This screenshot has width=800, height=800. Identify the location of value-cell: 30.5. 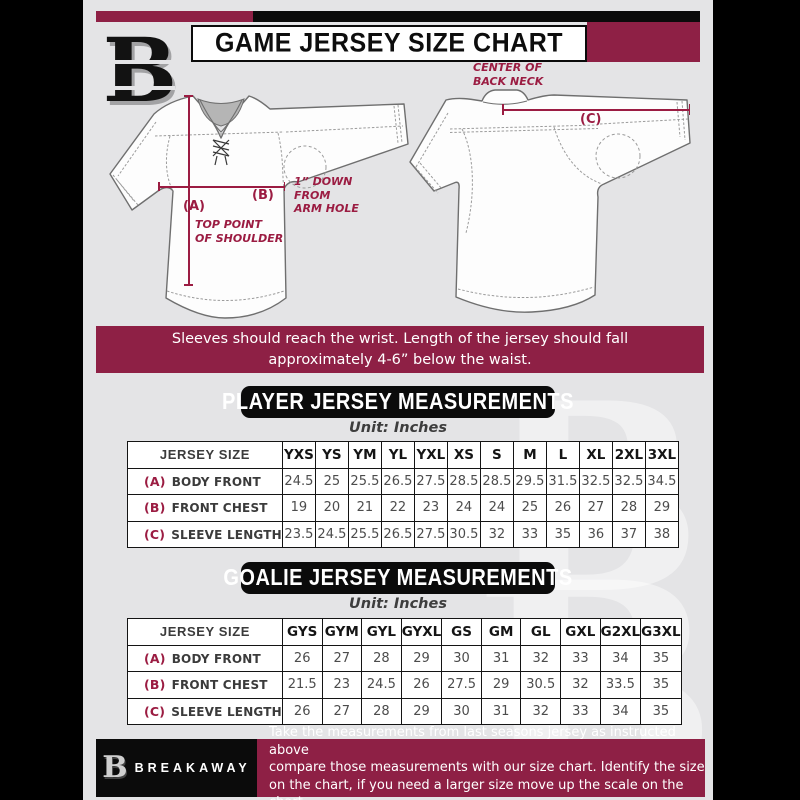
(463, 534).